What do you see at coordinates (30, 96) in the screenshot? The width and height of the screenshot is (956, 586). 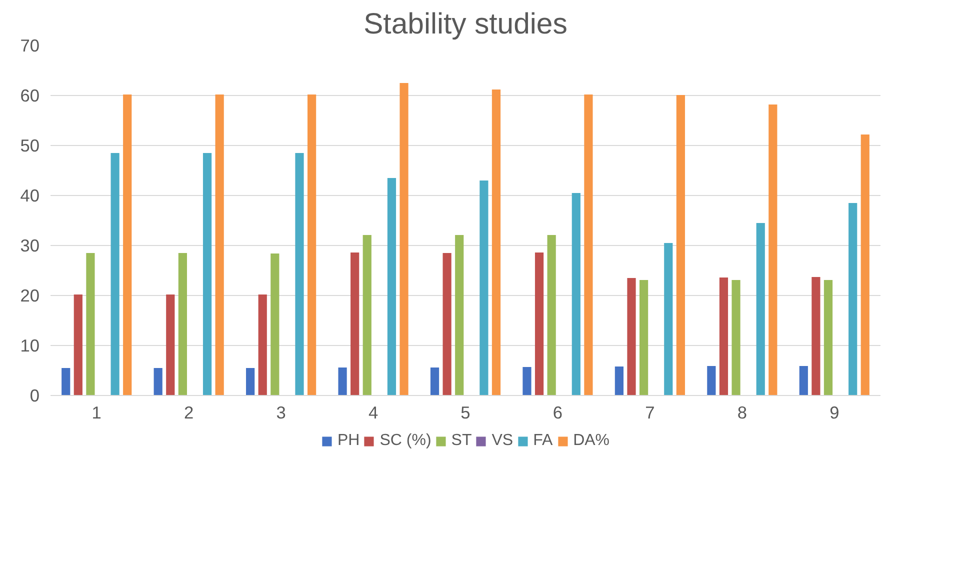 I see `y-tick-label: 60` at bounding box center [30, 96].